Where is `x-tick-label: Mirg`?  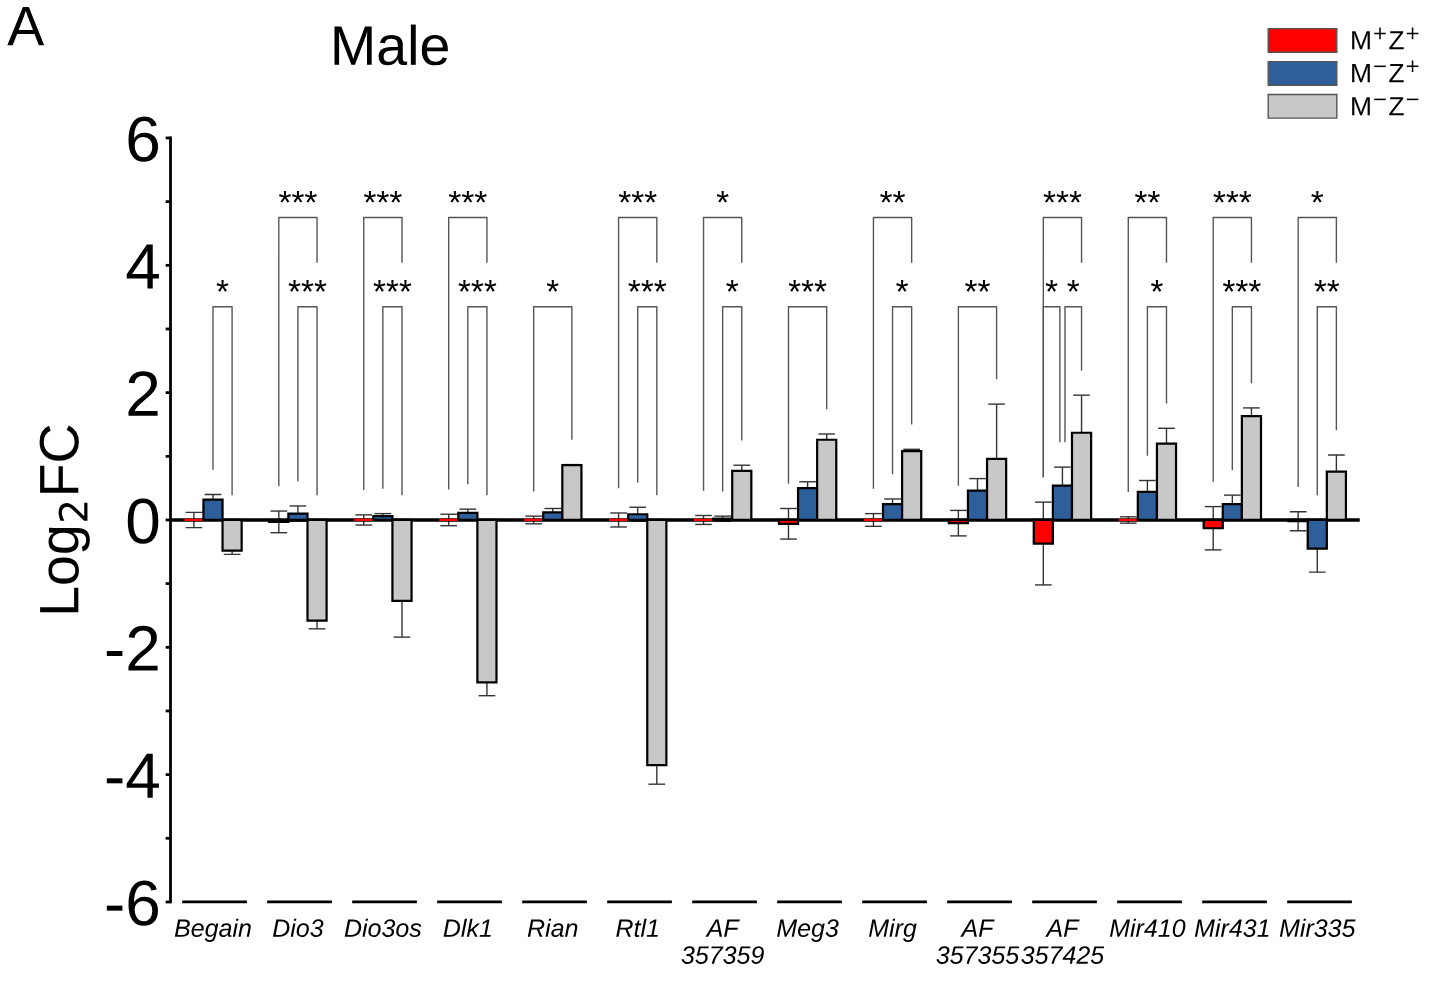 x-tick-label: Mirg is located at coordinates (893, 930).